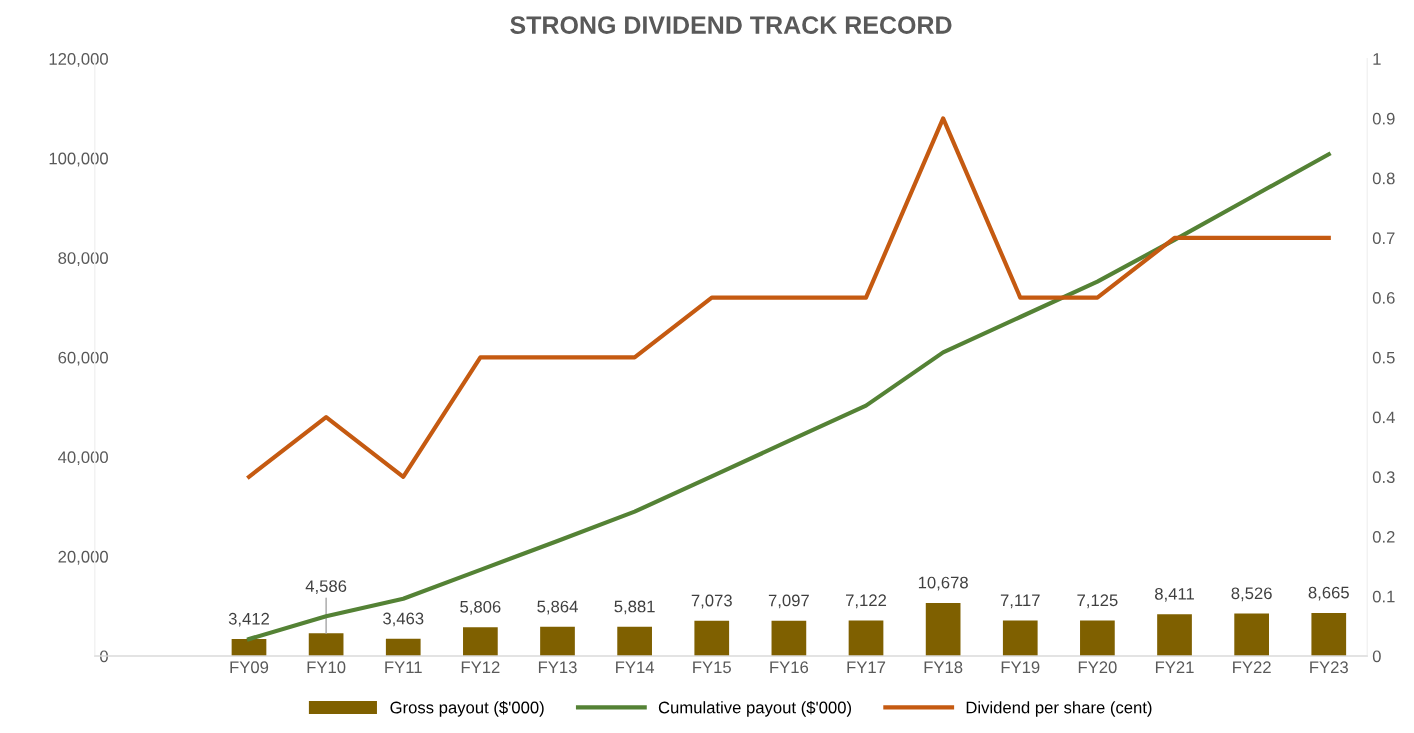  Describe the element at coordinates (1383, 118) in the screenshot. I see `y2-tick-label: 0.9` at that location.